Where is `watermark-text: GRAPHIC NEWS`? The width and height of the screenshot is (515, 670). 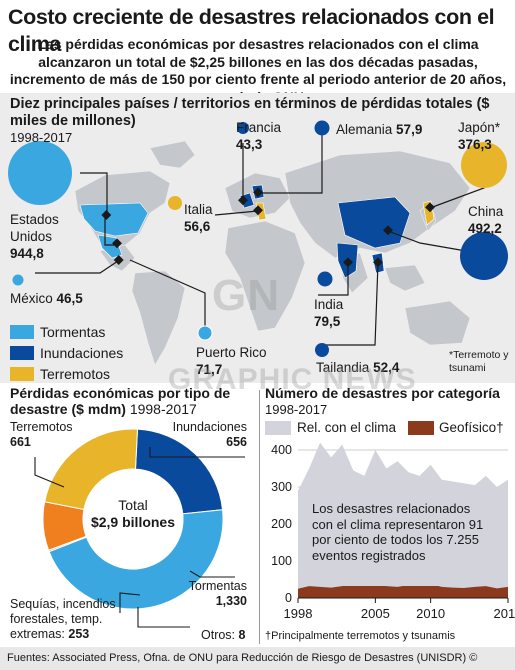
watermark-text: GRAPHIC NEWS is located at coordinates (292, 379).